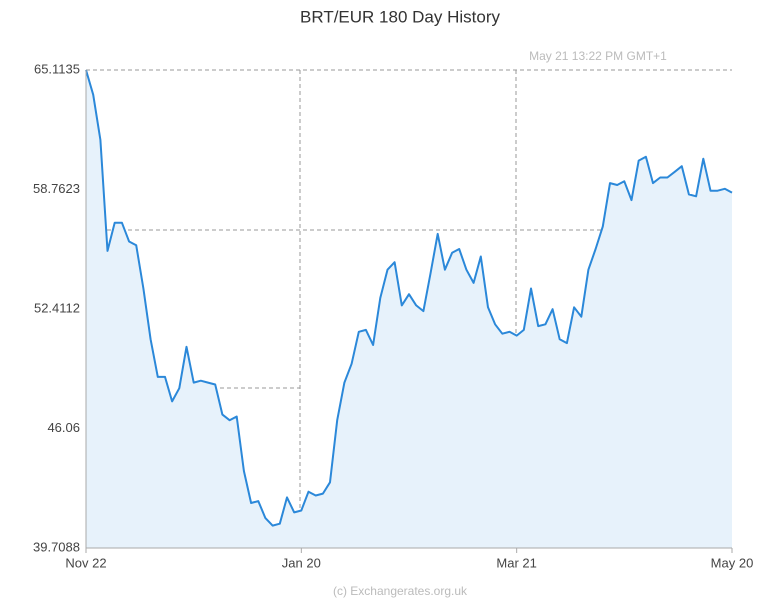  What do you see at coordinates (598, 56) in the screenshot?
I see `annotation: May 21 13:22 PM GMT+1` at bounding box center [598, 56].